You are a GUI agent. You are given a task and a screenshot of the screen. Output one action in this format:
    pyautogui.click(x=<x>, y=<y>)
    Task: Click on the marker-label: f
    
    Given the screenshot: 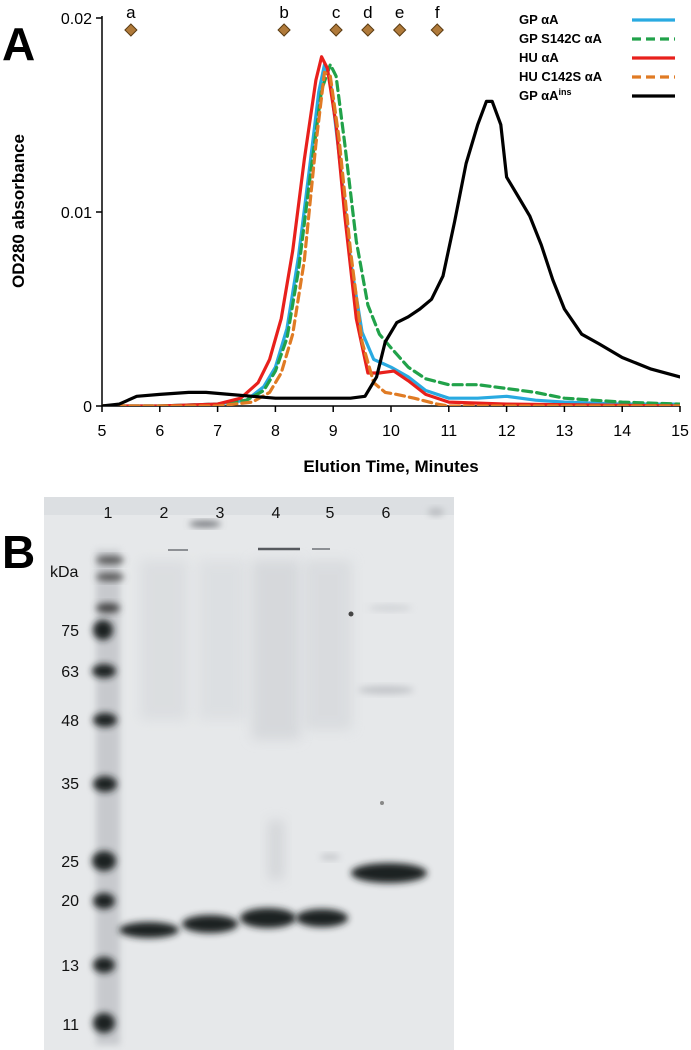 What is the action you would take?
    pyautogui.click(x=437, y=12)
    